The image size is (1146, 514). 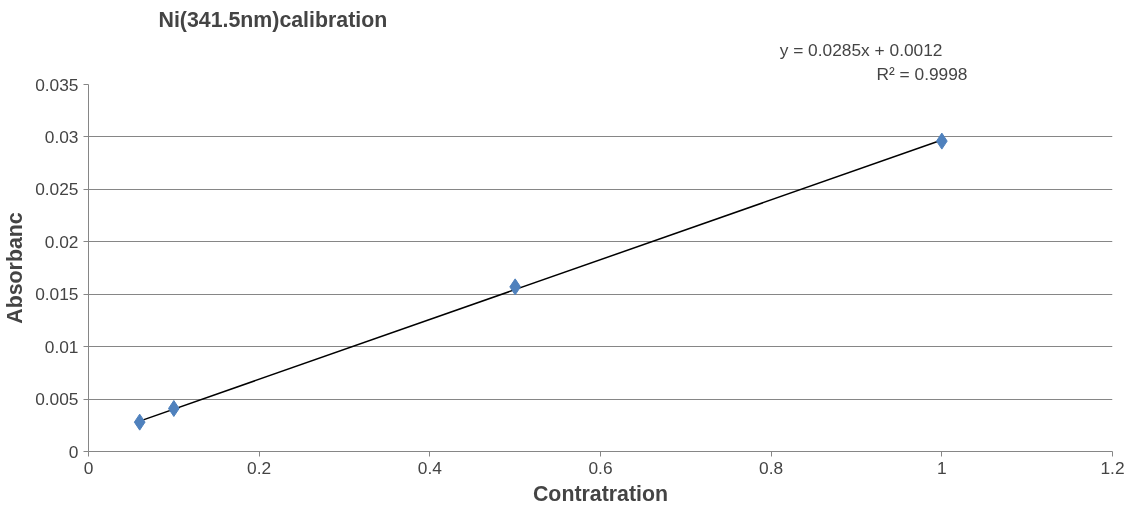 What do you see at coordinates (771, 467) in the screenshot?
I see `x-tick-label: 0.8` at bounding box center [771, 467].